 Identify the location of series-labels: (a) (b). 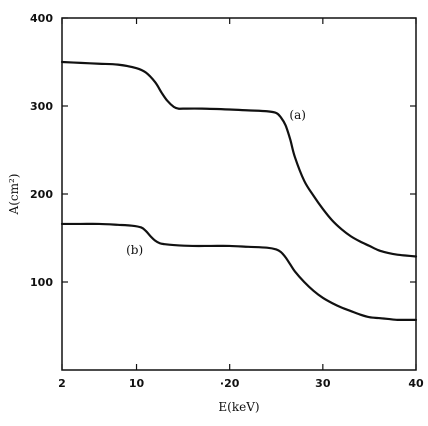
(216, 182).